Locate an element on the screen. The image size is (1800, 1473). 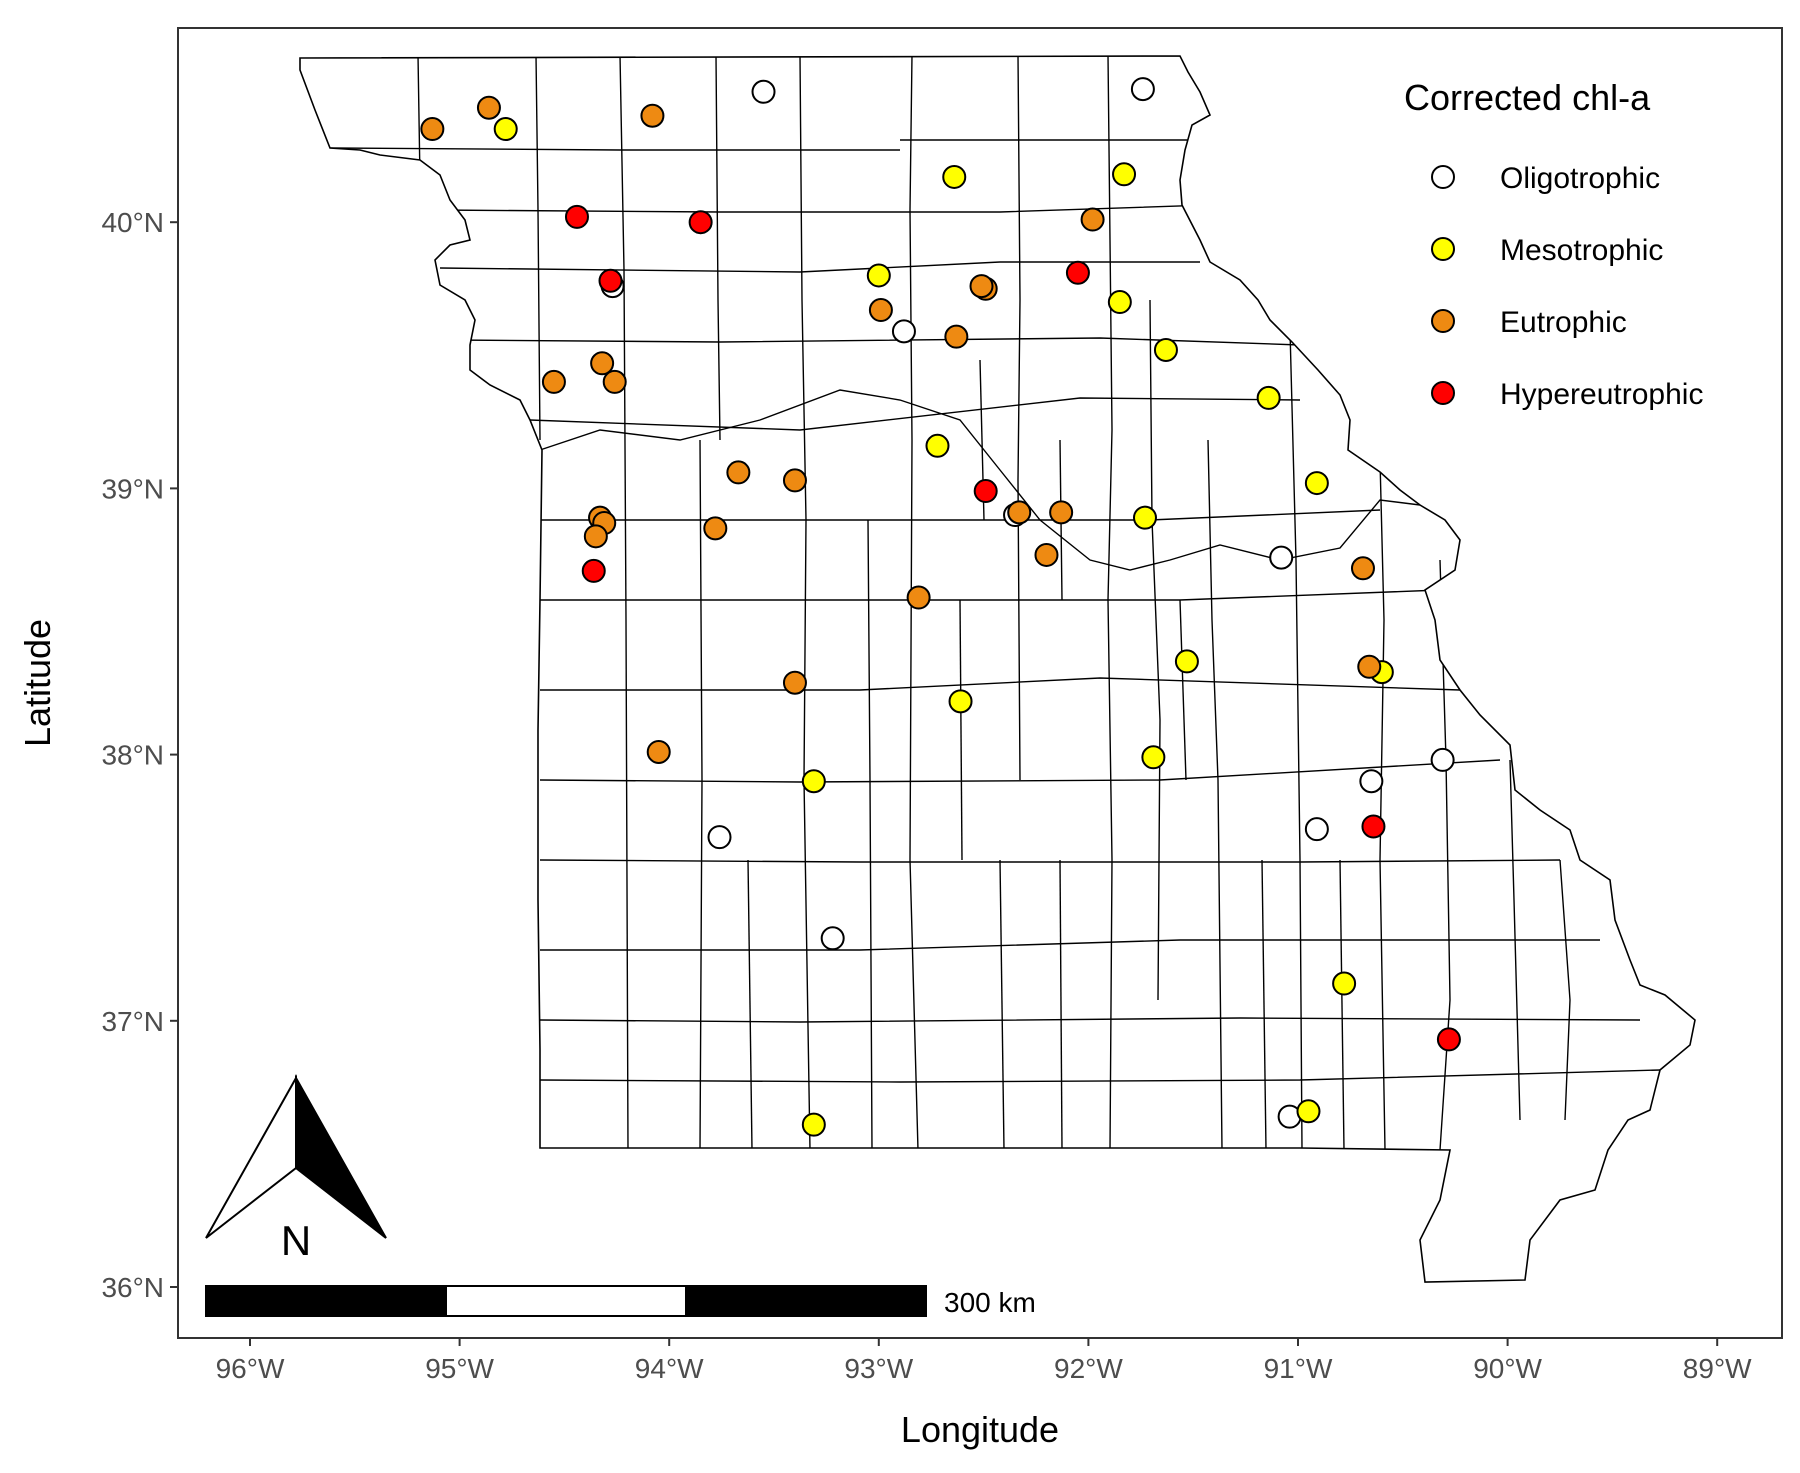
y-tick-label: 36°N is located at coordinates (132, 1287).